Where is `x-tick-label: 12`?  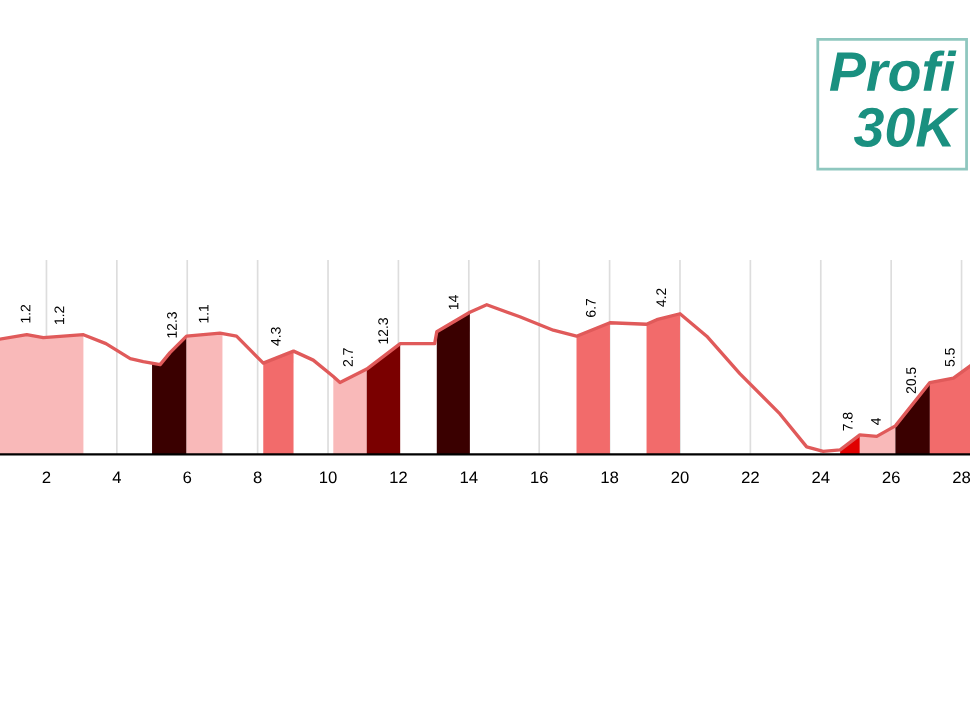
x-tick-label: 12 is located at coordinates (398, 477).